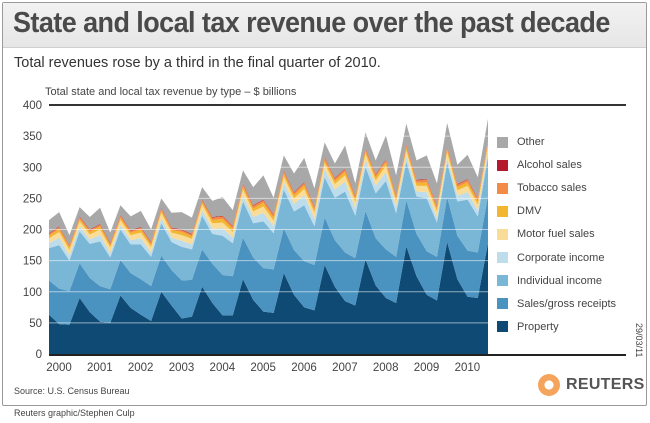 This screenshot has width=650, height=423. I want to click on credit-note: Reuters graphic/Stephen Culp, so click(74, 413).